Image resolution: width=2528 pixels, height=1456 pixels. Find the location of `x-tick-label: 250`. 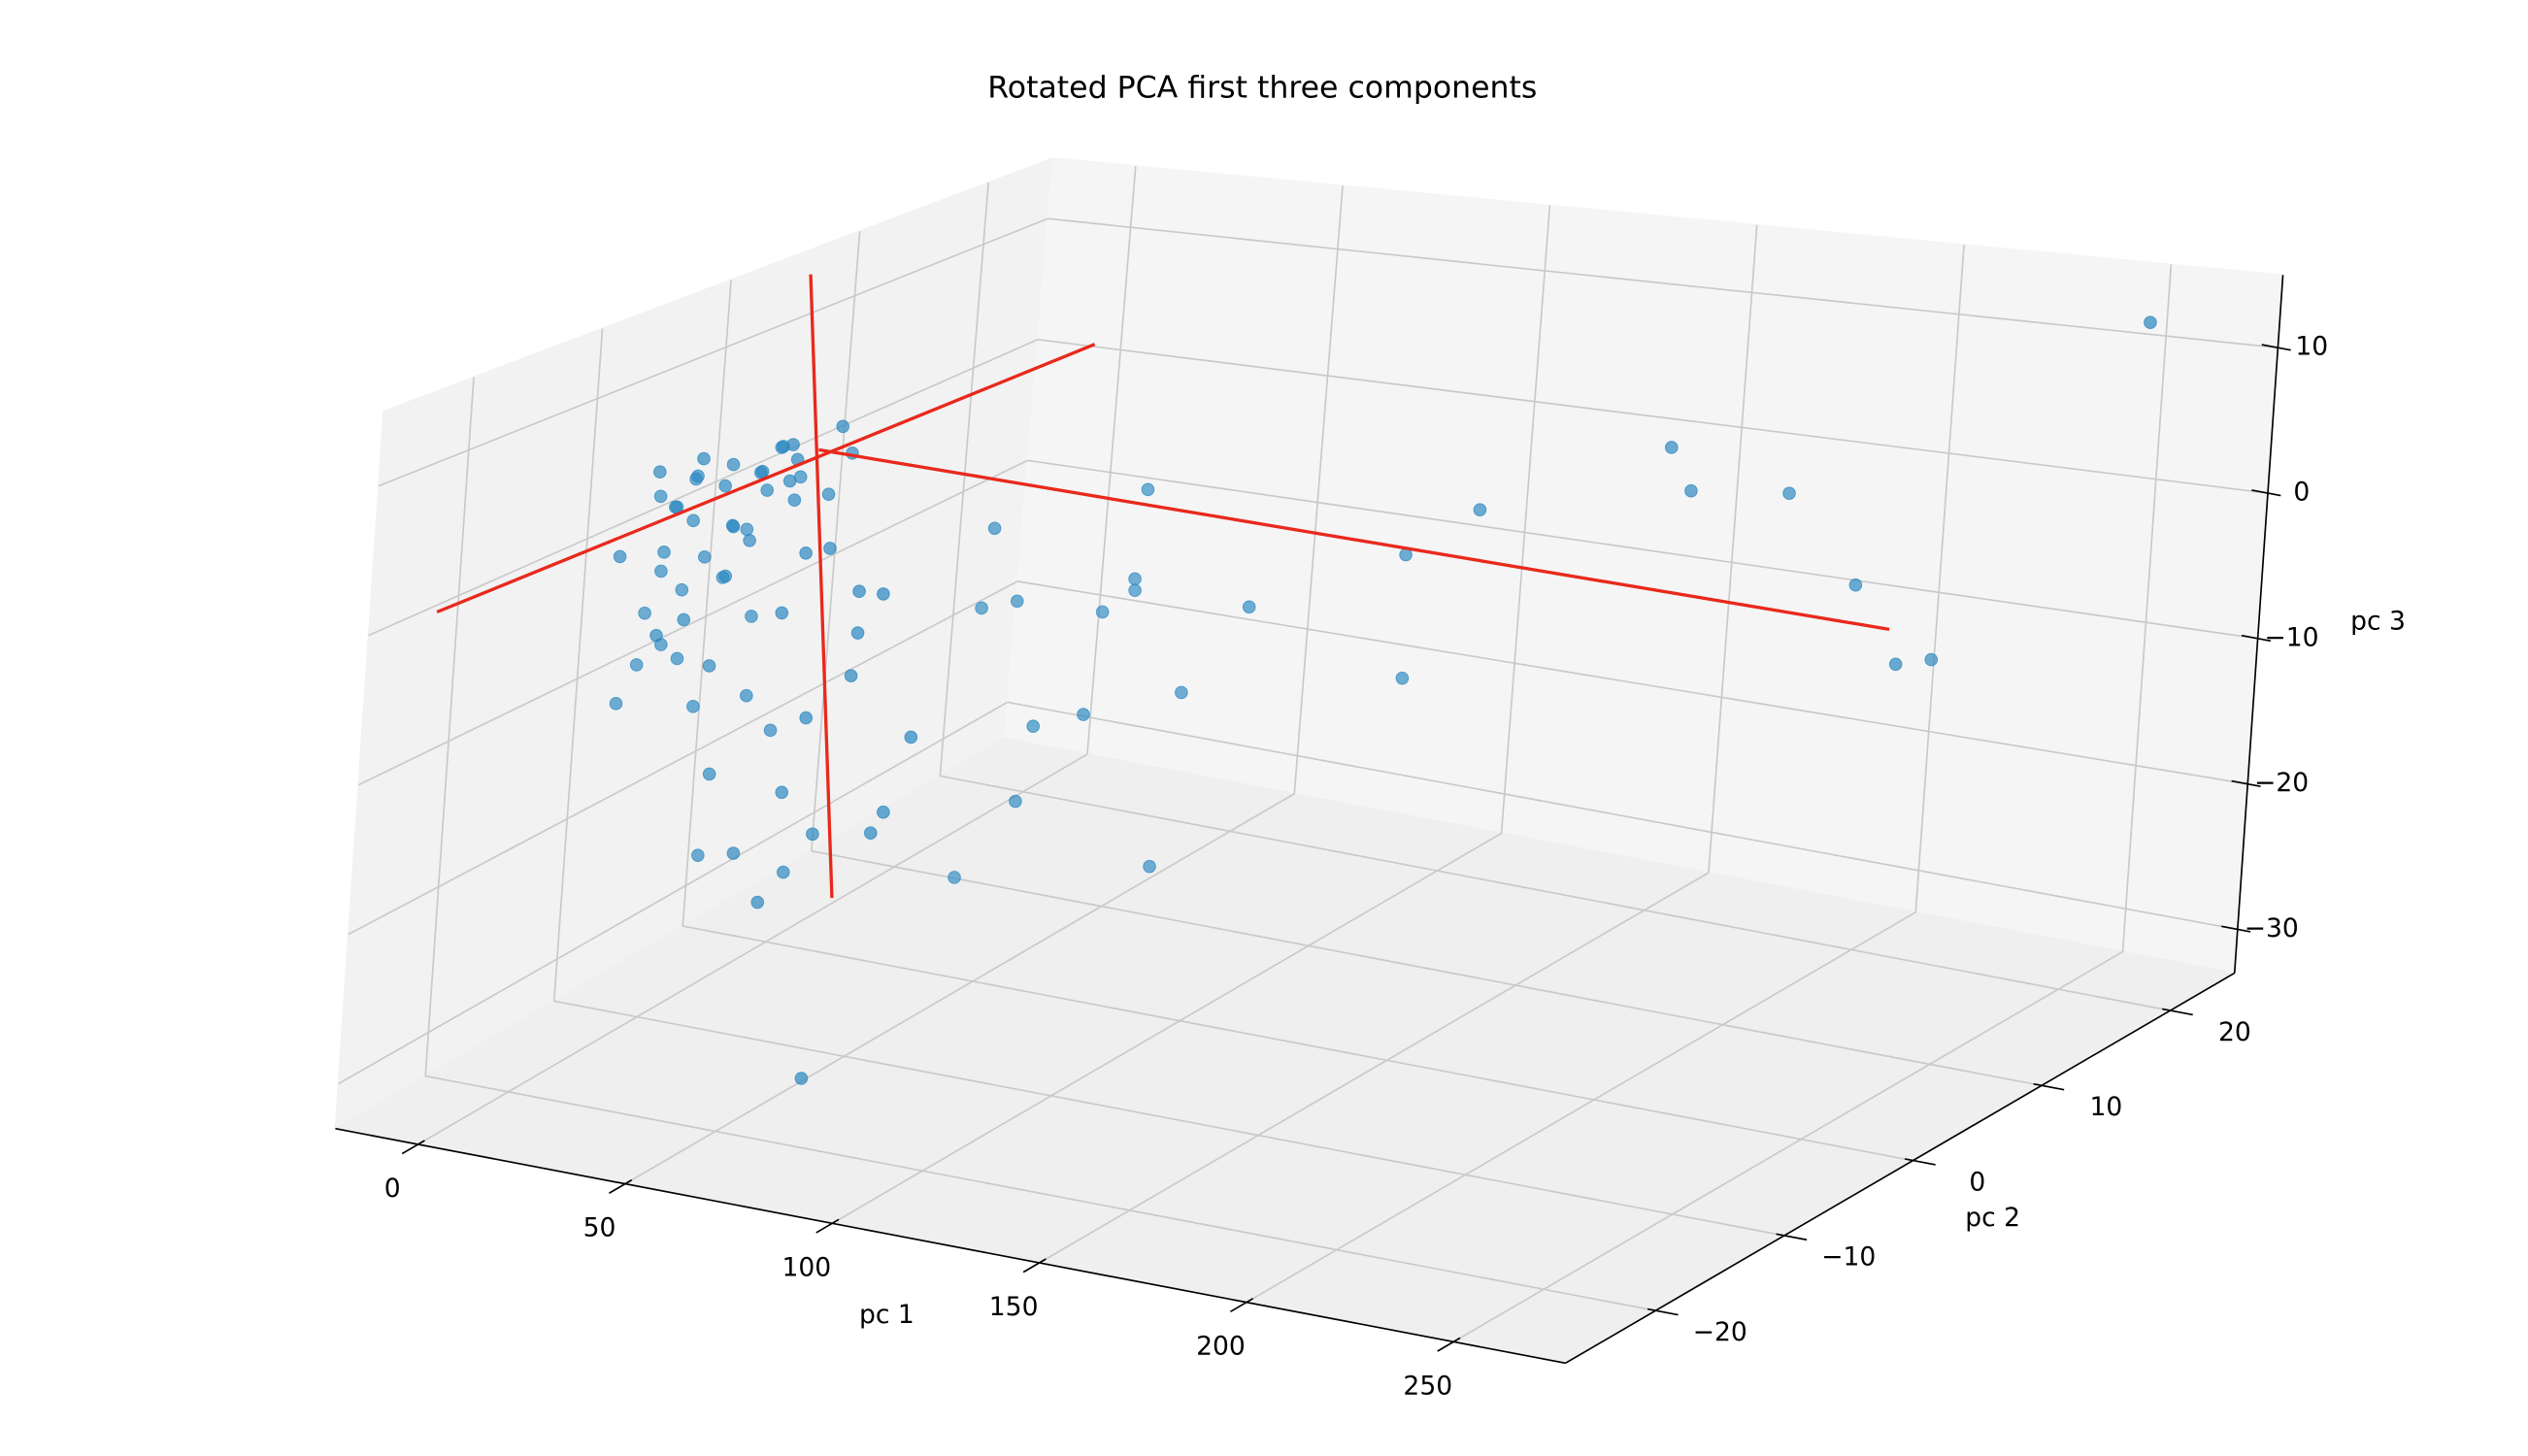

x-tick-label: 250 is located at coordinates (1427, 1386).